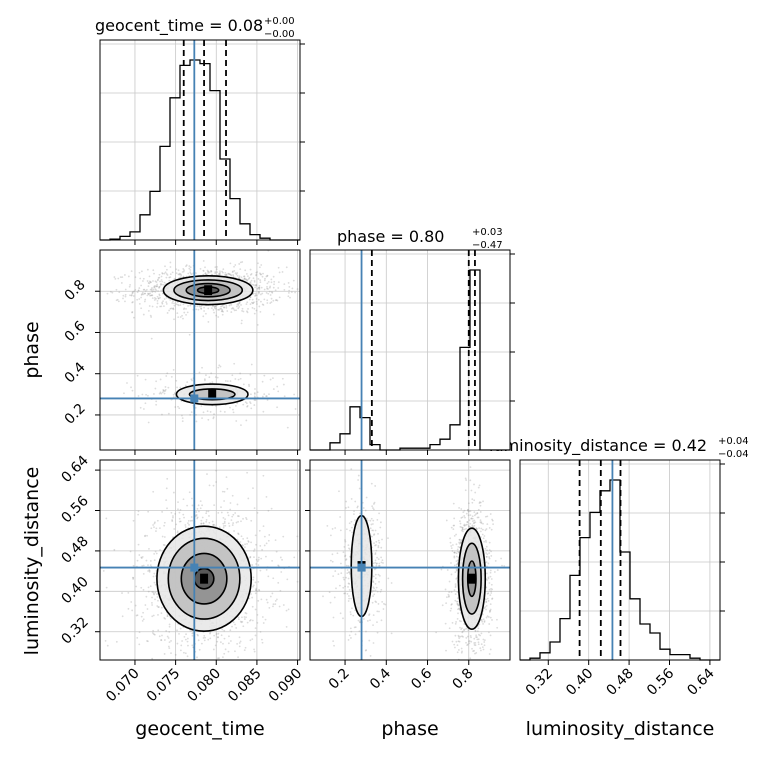  I want to click on hist-phase-frame, so click(410, 350).